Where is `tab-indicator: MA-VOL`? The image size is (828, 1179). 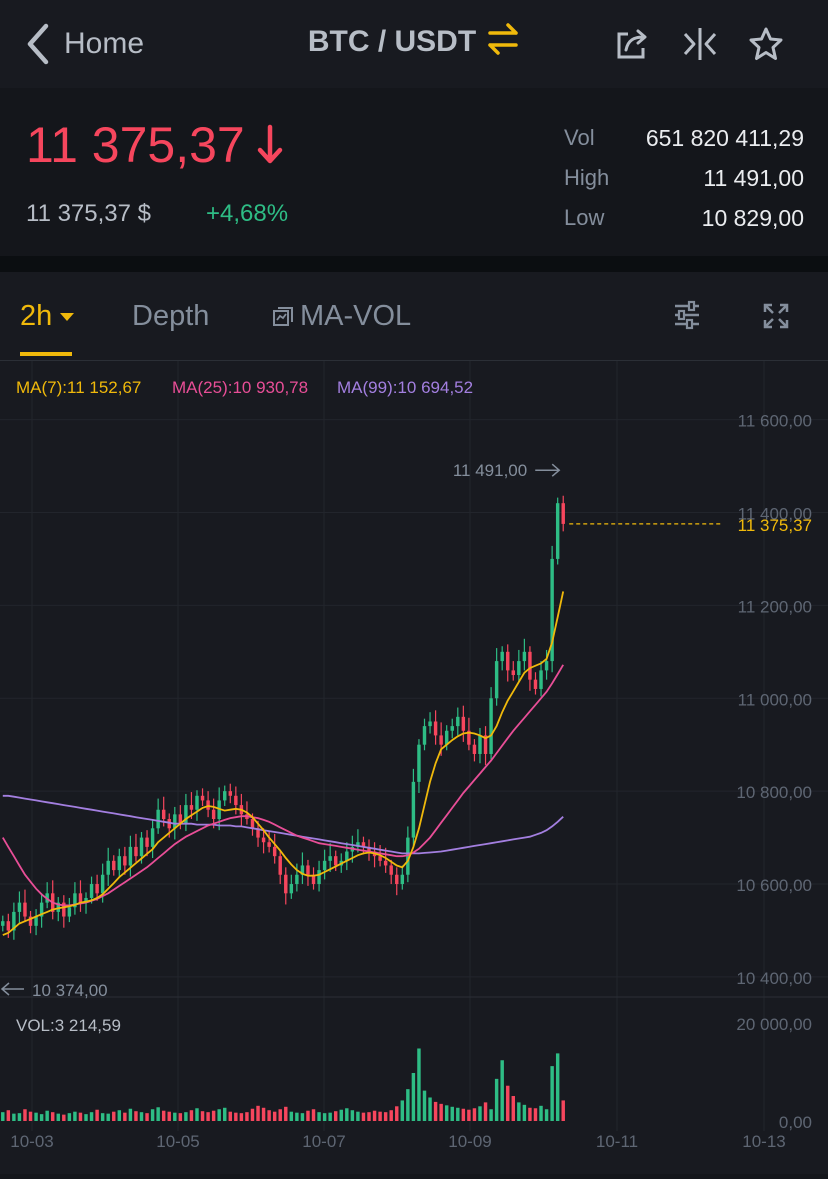 tab-indicator: MA-VOL is located at coordinates (341, 316).